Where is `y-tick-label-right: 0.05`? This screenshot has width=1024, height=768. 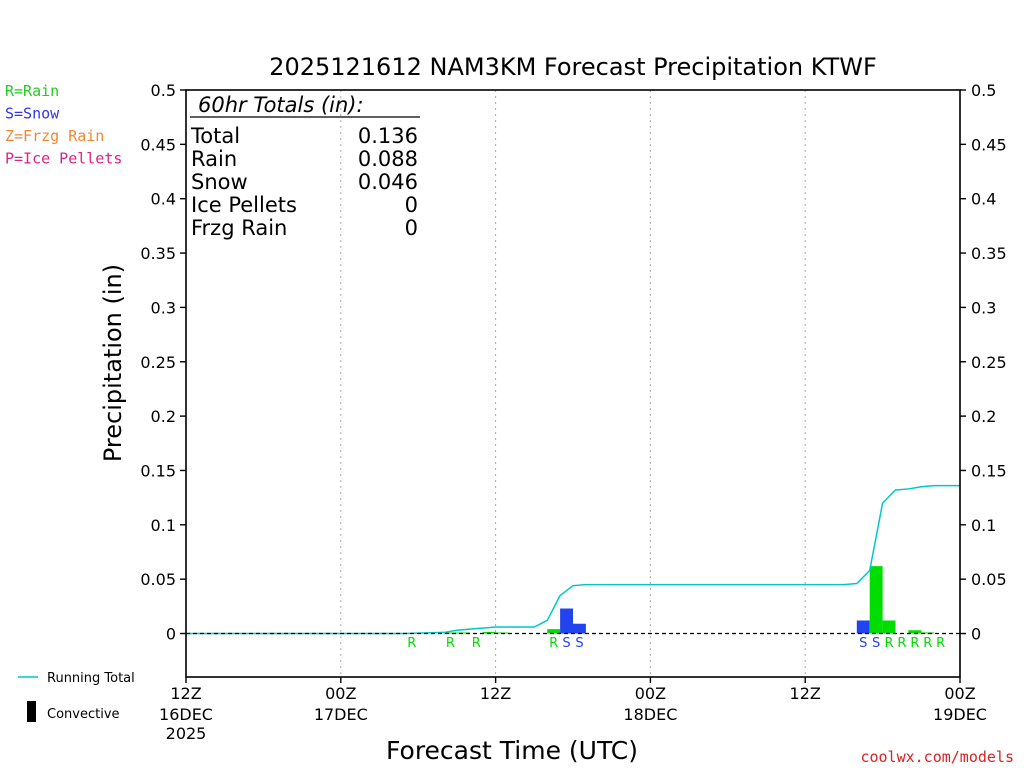 y-tick-label-right: 0.05 is located at coordinates (989, 579).